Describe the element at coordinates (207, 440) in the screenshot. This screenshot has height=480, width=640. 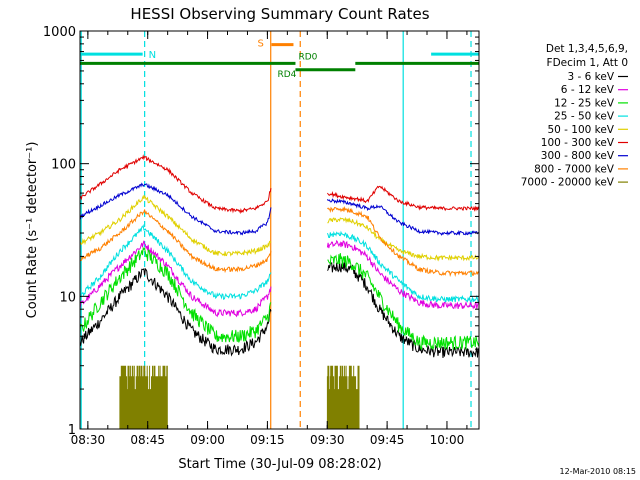
I see `x-tick-label: 09:00` at that location.